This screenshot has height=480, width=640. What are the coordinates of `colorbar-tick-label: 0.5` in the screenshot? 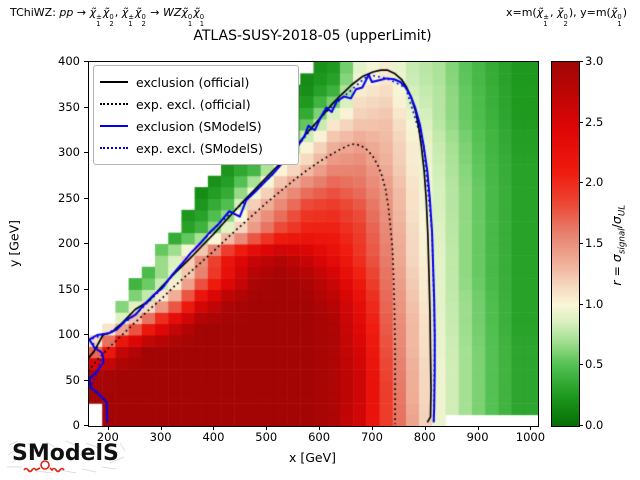 It's located at (594, 364).